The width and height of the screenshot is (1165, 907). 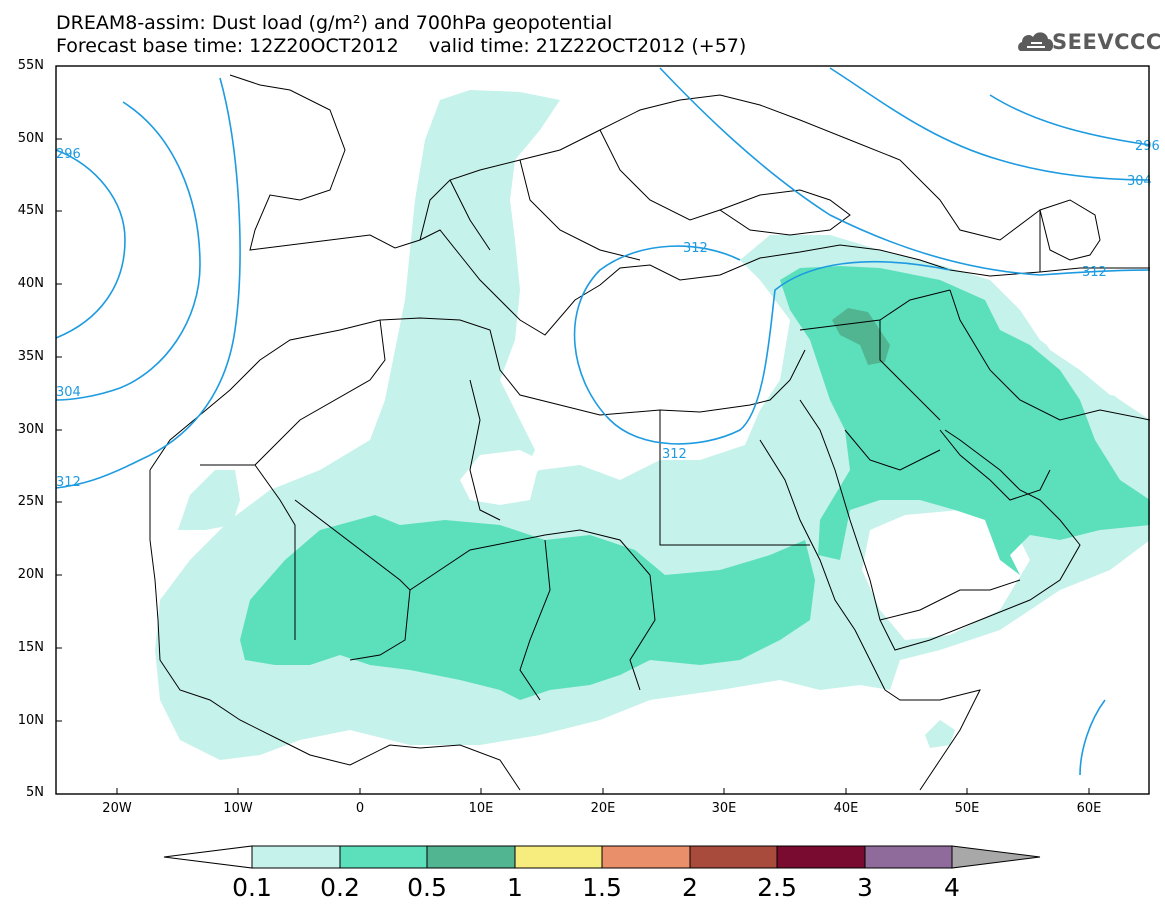 I want to click on lon-label: 30E, so click(x=724, y=808).